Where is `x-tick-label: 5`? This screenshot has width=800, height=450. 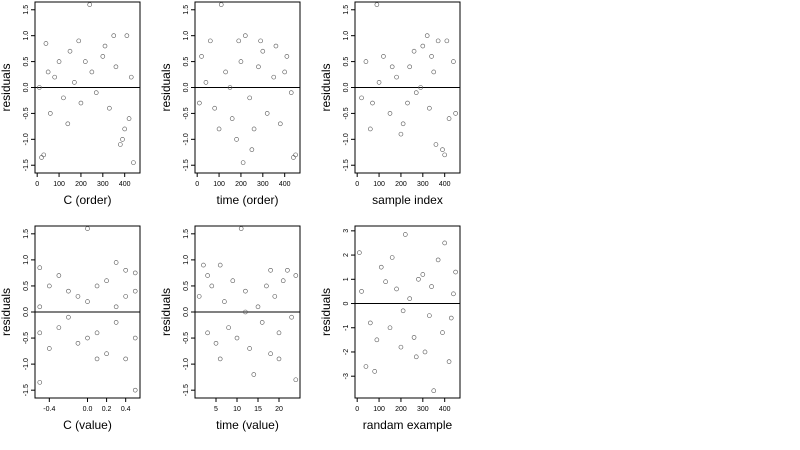
x-tick-label: 5 is located at coordinates (216, 409).